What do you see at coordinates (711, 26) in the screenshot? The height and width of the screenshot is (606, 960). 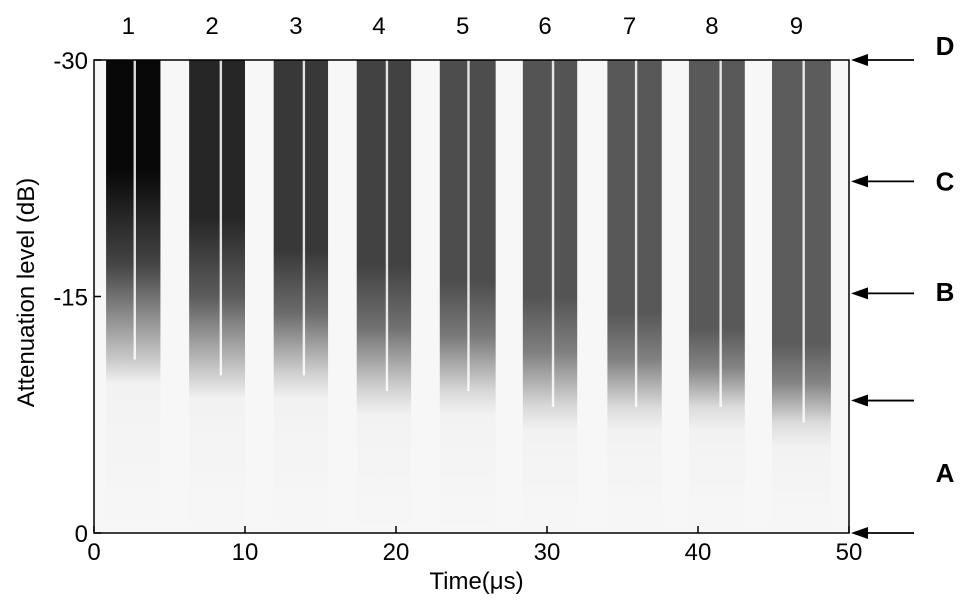 I see `pulse-number-8: 8` at bounding box center [711, 26].